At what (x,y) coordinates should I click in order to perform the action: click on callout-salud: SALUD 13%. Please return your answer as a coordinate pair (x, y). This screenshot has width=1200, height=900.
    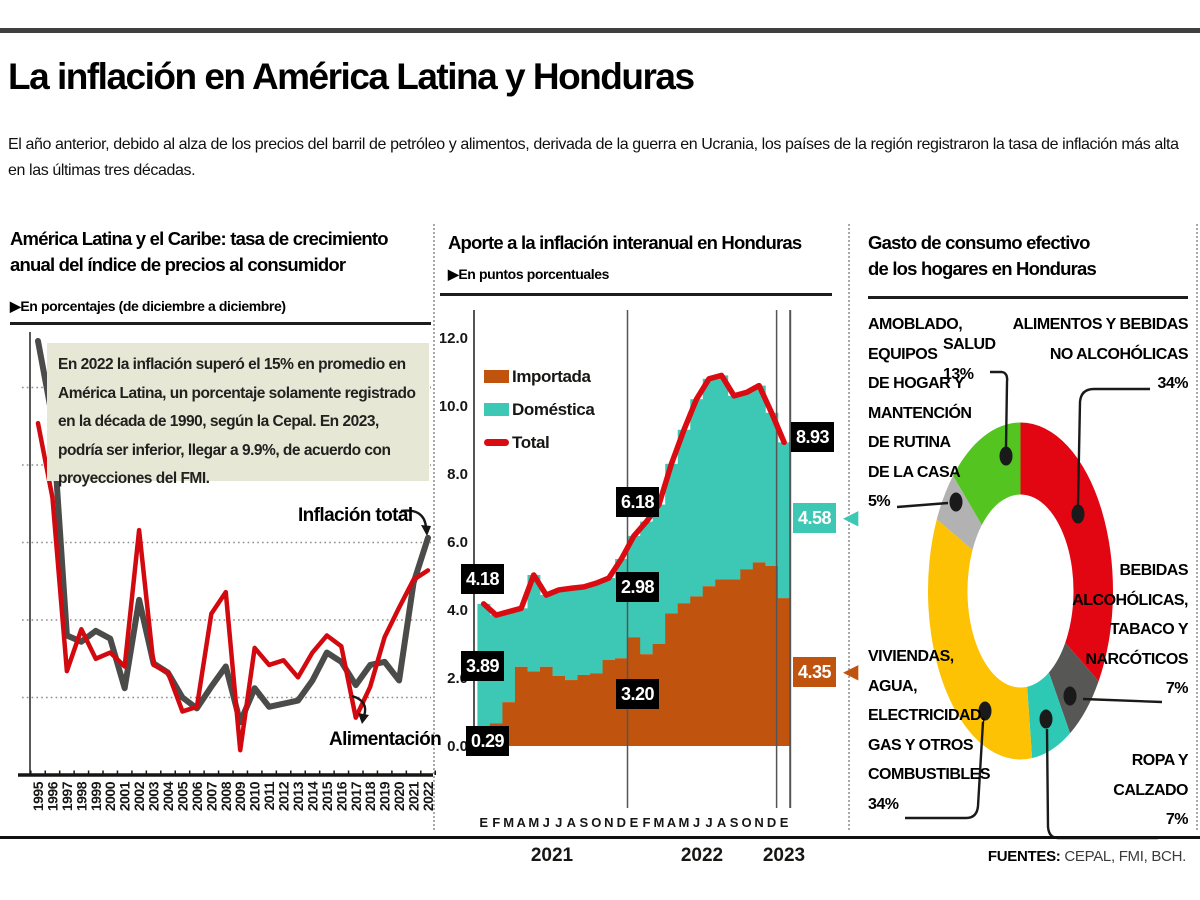
    Looking at the image, I should click on (969, 359).